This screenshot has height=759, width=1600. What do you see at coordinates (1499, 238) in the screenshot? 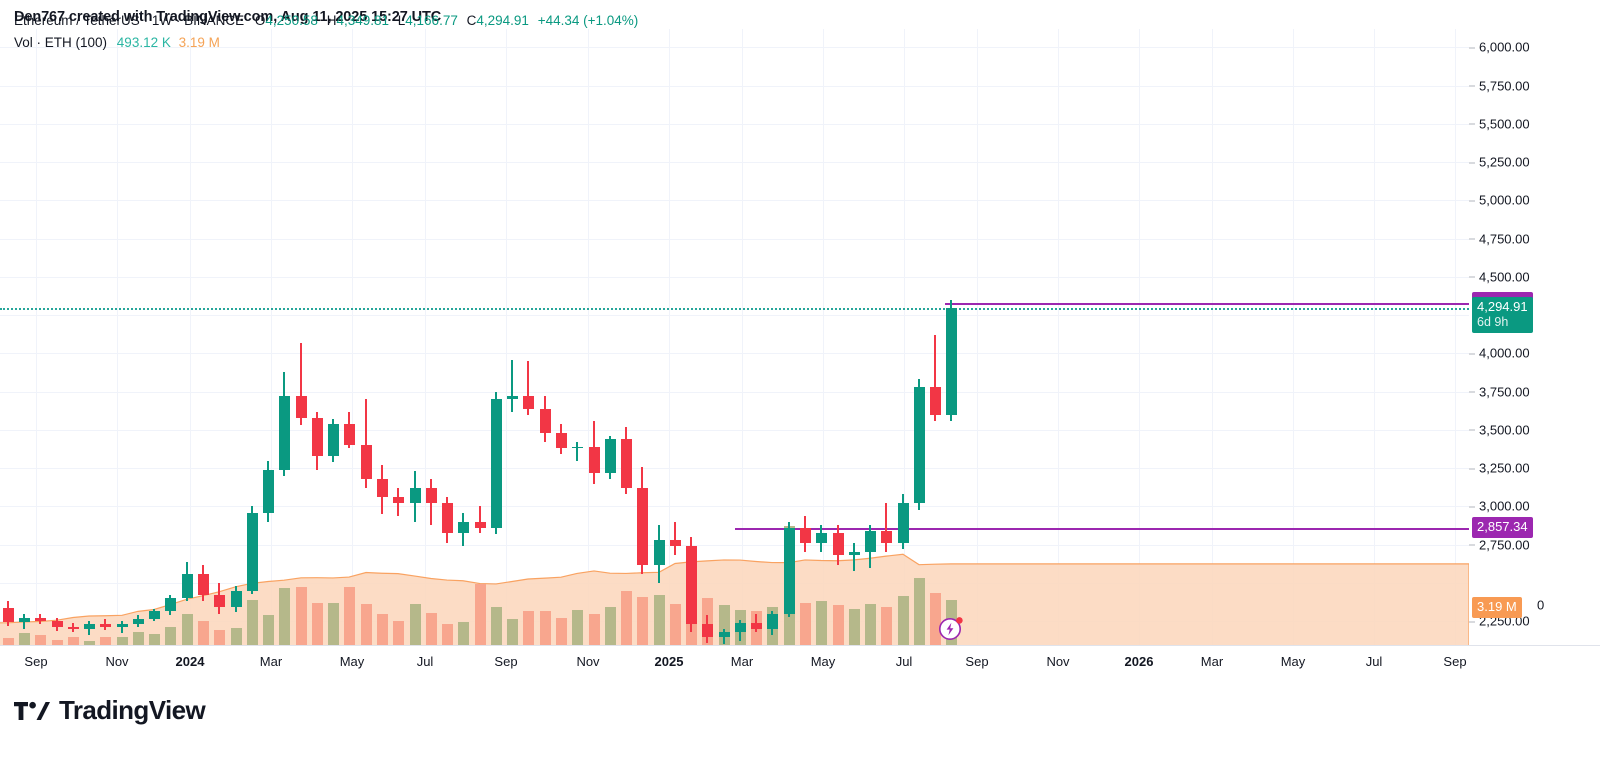
I see `price-axis-tick: 4,750.00` at bounding box center [1499, 238].